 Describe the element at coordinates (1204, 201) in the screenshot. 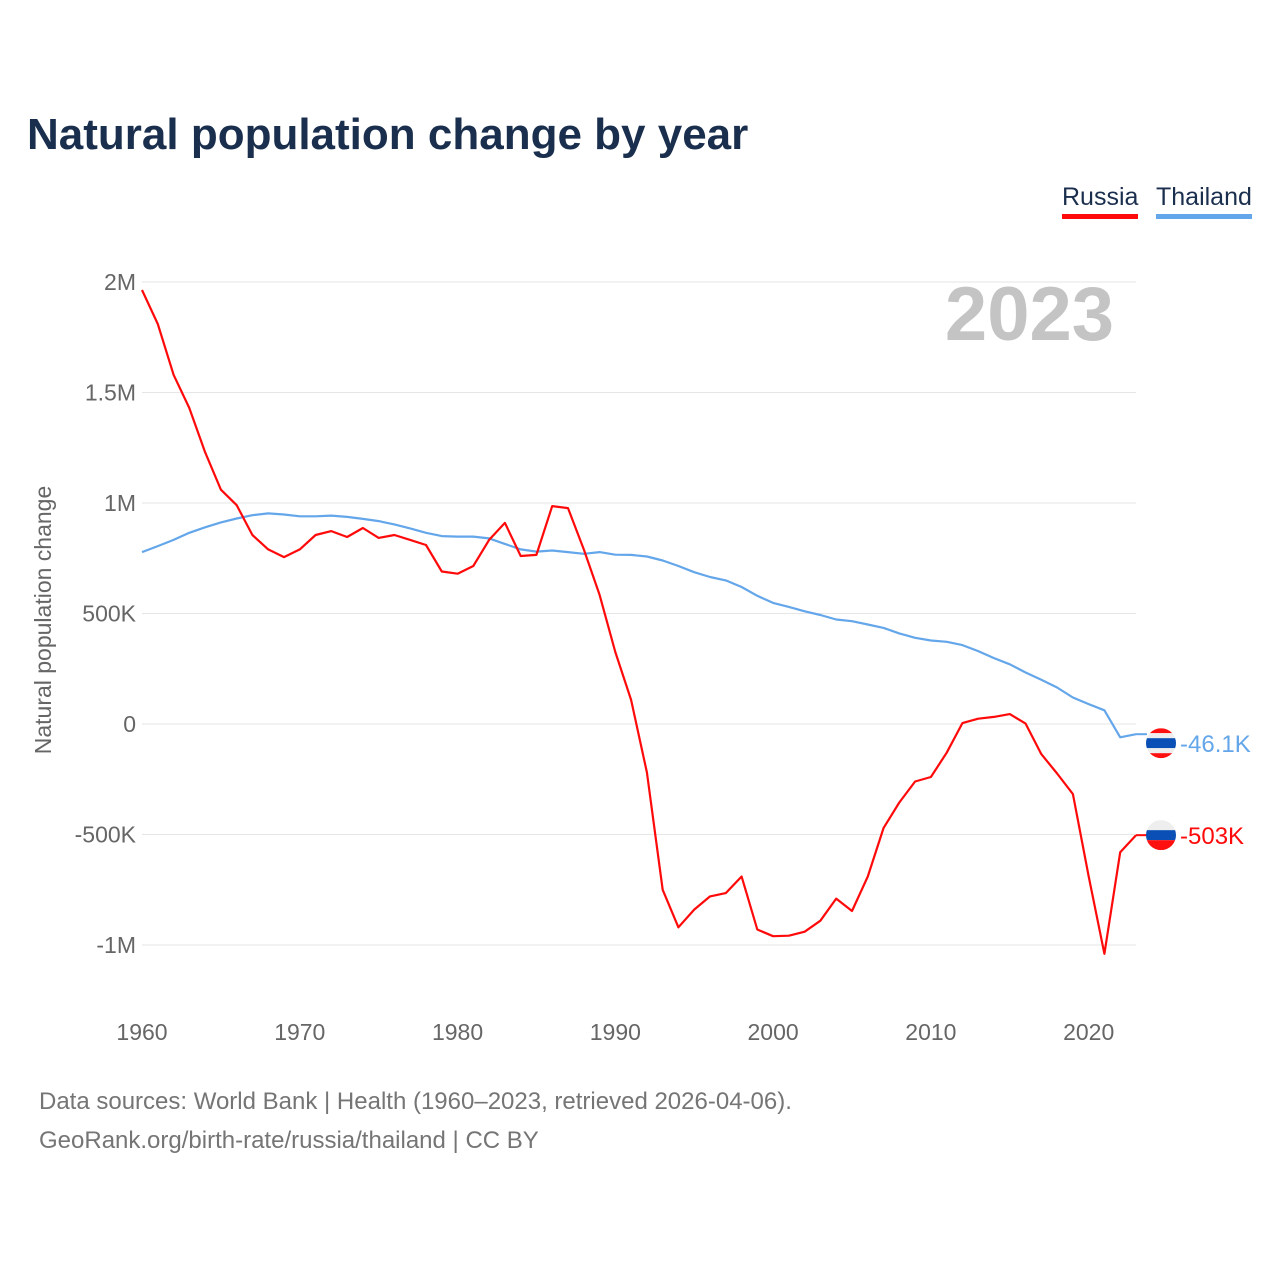

I see `legend-thailand: Thailand` at that location.